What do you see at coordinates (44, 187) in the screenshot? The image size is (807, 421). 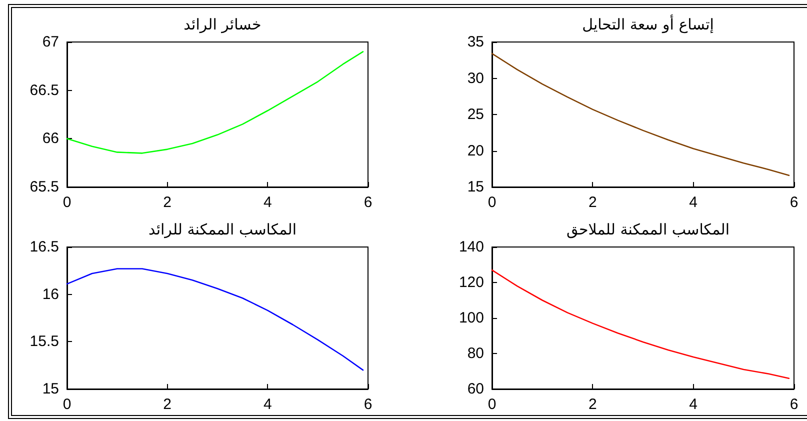 I see `y-tick-label: 65.5` at bounding box center [44, 187].